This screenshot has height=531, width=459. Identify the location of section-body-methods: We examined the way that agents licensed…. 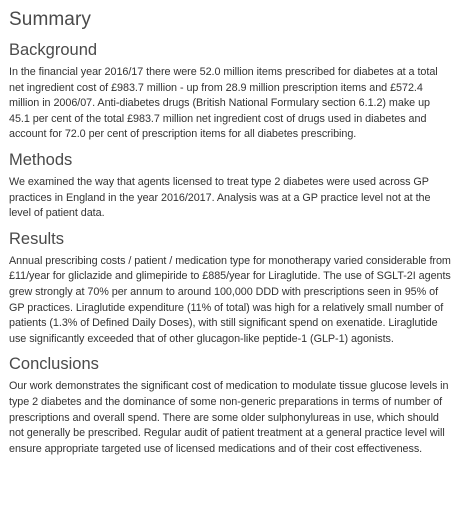
(220, 197).